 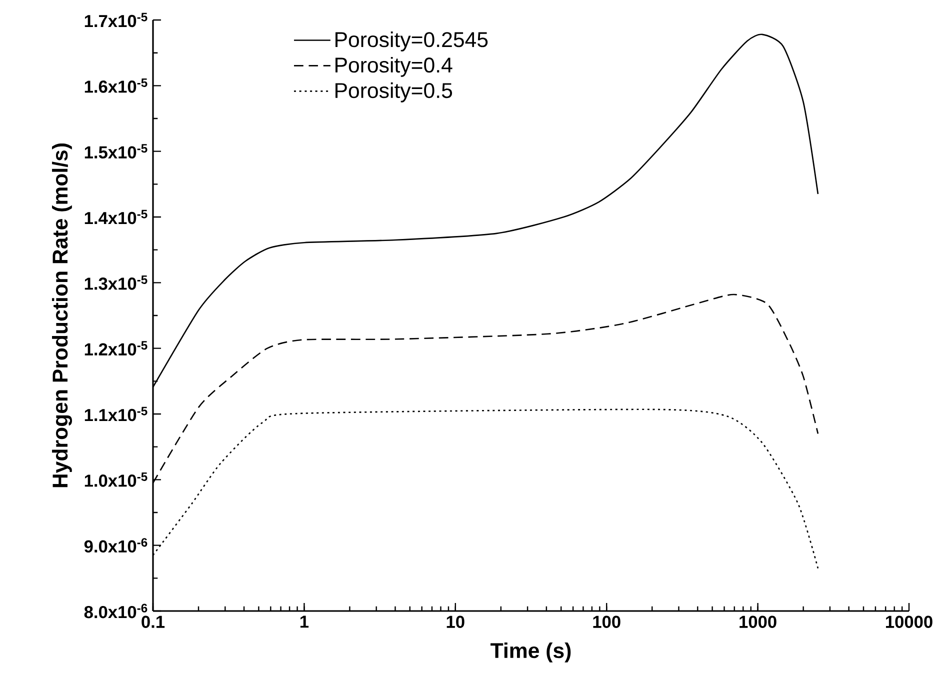 I want to click on legend-label: Porosity=0.5, so click(x=394, y=92).